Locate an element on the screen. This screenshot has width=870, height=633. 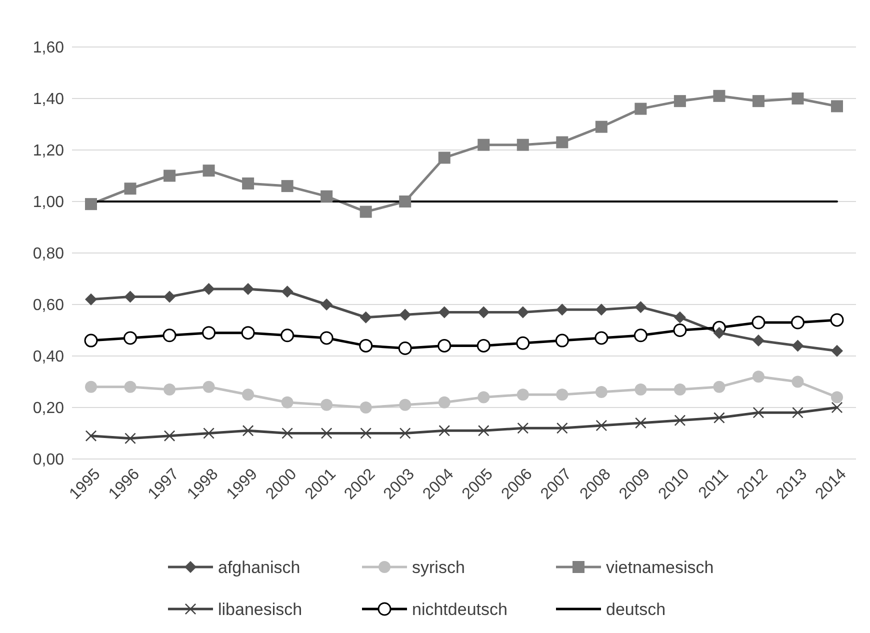
y-tick-label: 0,00 is located at coordinates (48, 460).